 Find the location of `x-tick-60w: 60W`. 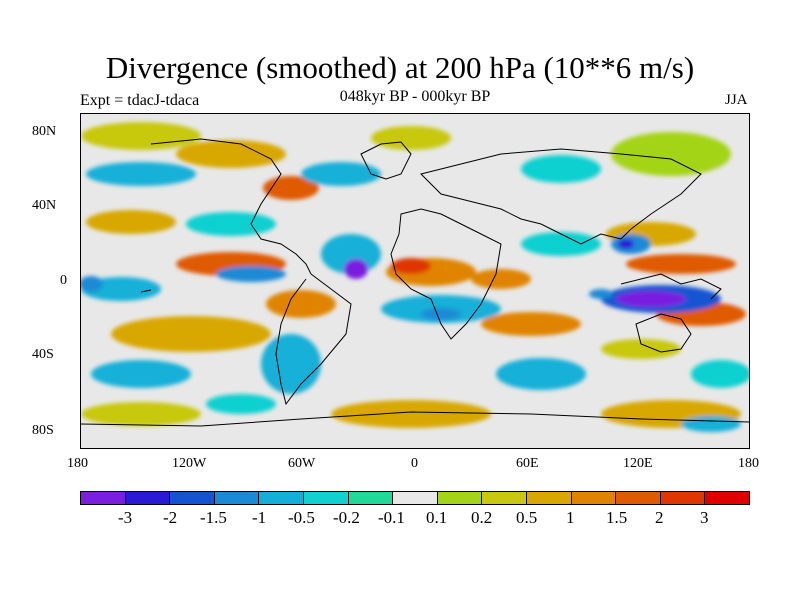

x-tick-60w: 60W is located at coordinates (302, 463).